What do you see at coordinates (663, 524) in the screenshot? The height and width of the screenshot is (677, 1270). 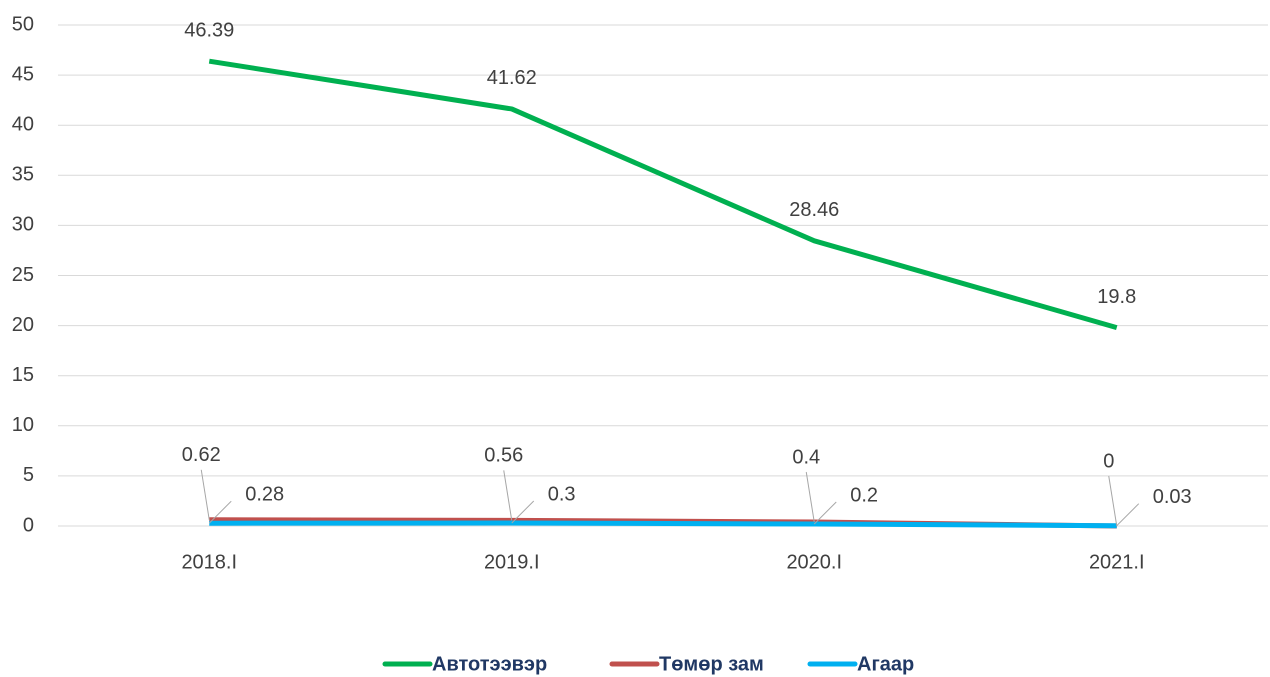 I see `series-line` at bounding box center [663, 524].